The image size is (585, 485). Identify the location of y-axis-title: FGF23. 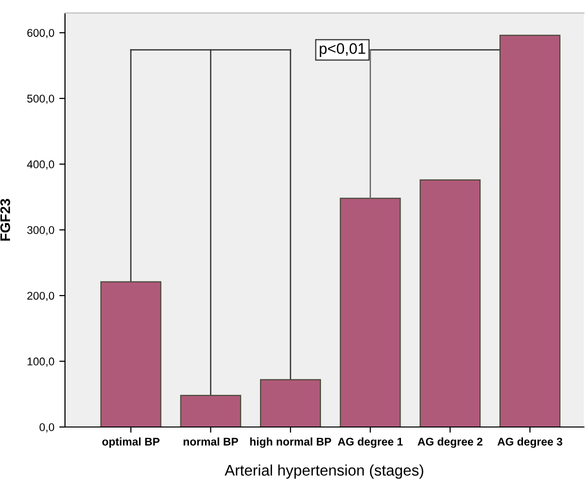
(5, 219).